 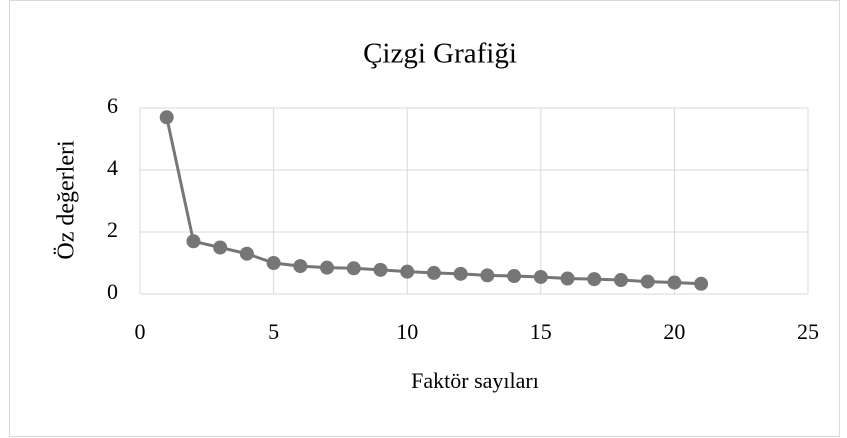 What do you see at coordinates (140, 331) in the screenshot?
I see `x-tick-label: 0` at bounding box center [140, 331].